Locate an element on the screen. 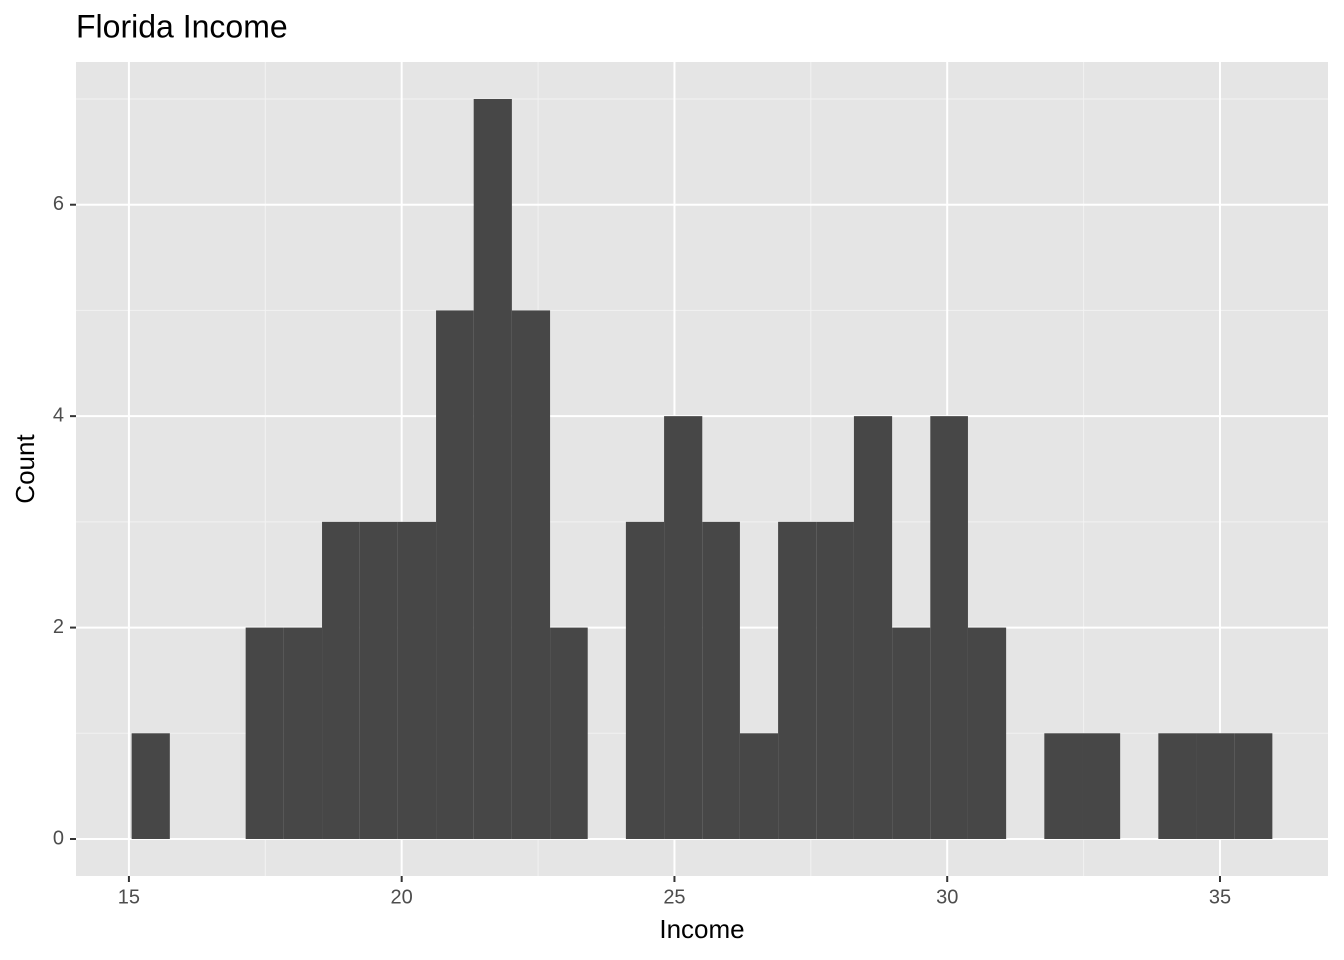  y-tick-label: 2 is located at coordinates (58, 627).